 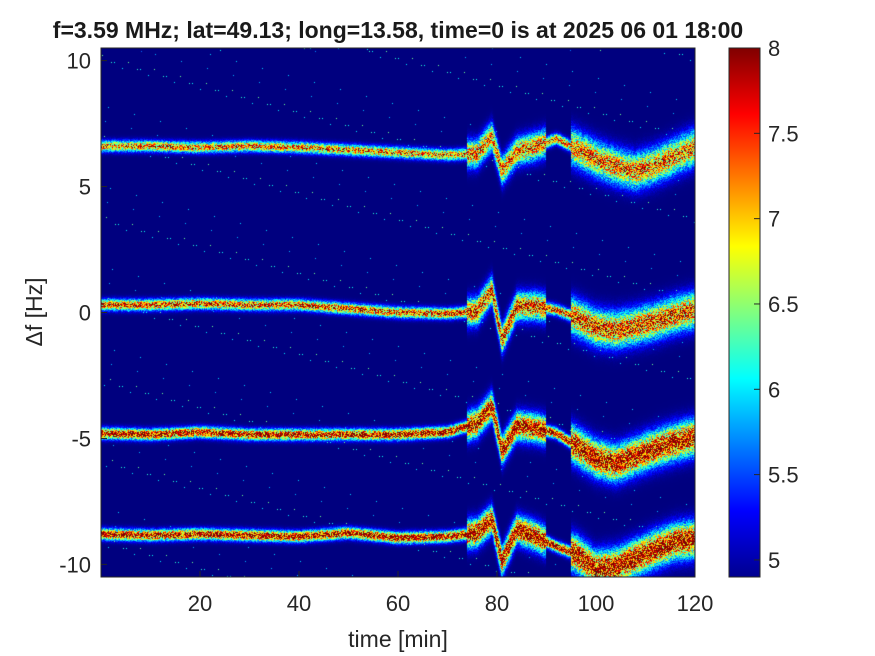 I want to click on x-axis-ticks: 20 40 60 80 100 120, so click(x=451, y=593).